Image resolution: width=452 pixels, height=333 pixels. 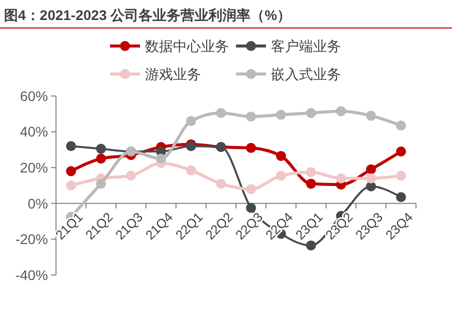 I want to click on y-tick-label: 40%, so click(x=34, y=132).